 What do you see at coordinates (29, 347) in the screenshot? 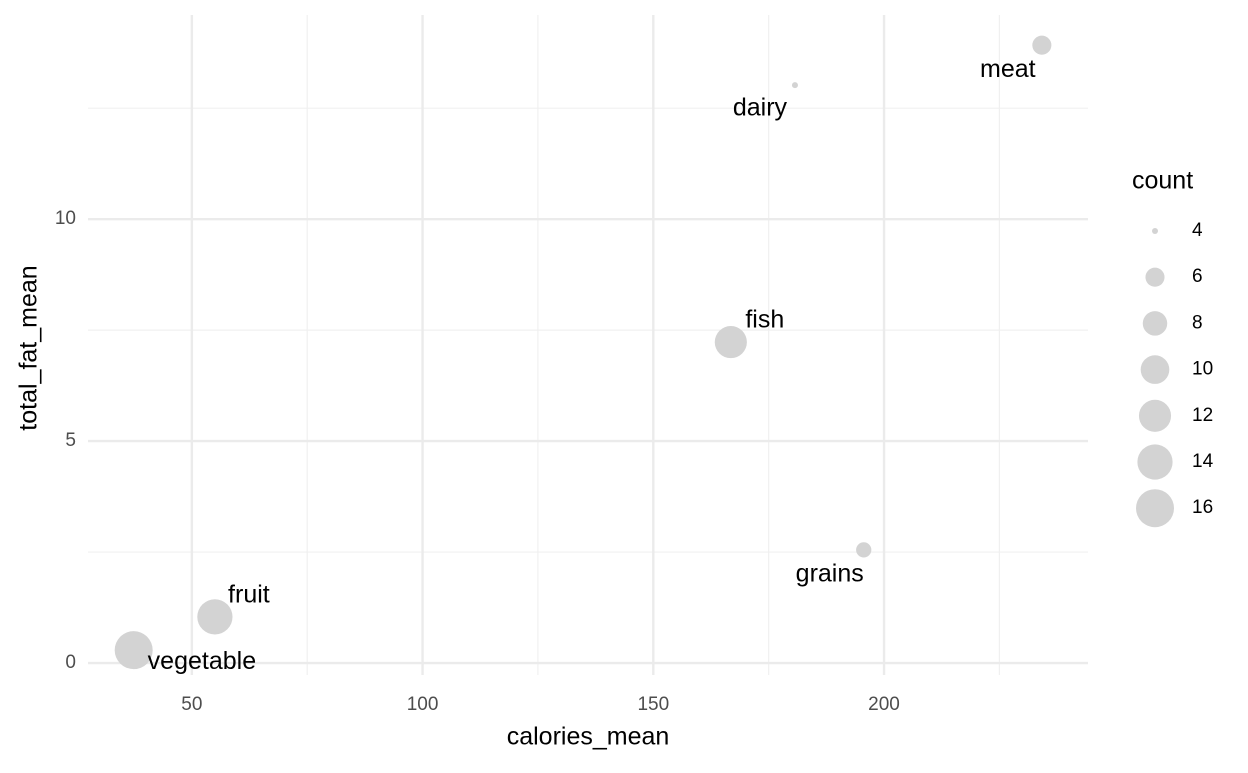
I see `y-axis-title: total_fat_mean` at bounding box center [29, 347].